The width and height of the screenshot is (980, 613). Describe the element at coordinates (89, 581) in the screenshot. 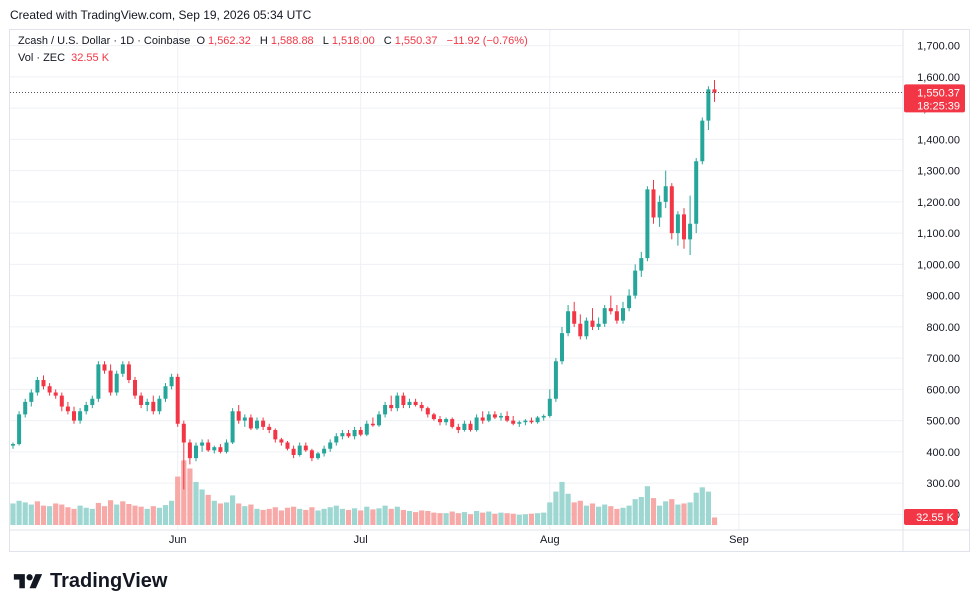

I see `tradingview-logo: TradingView` at that location.